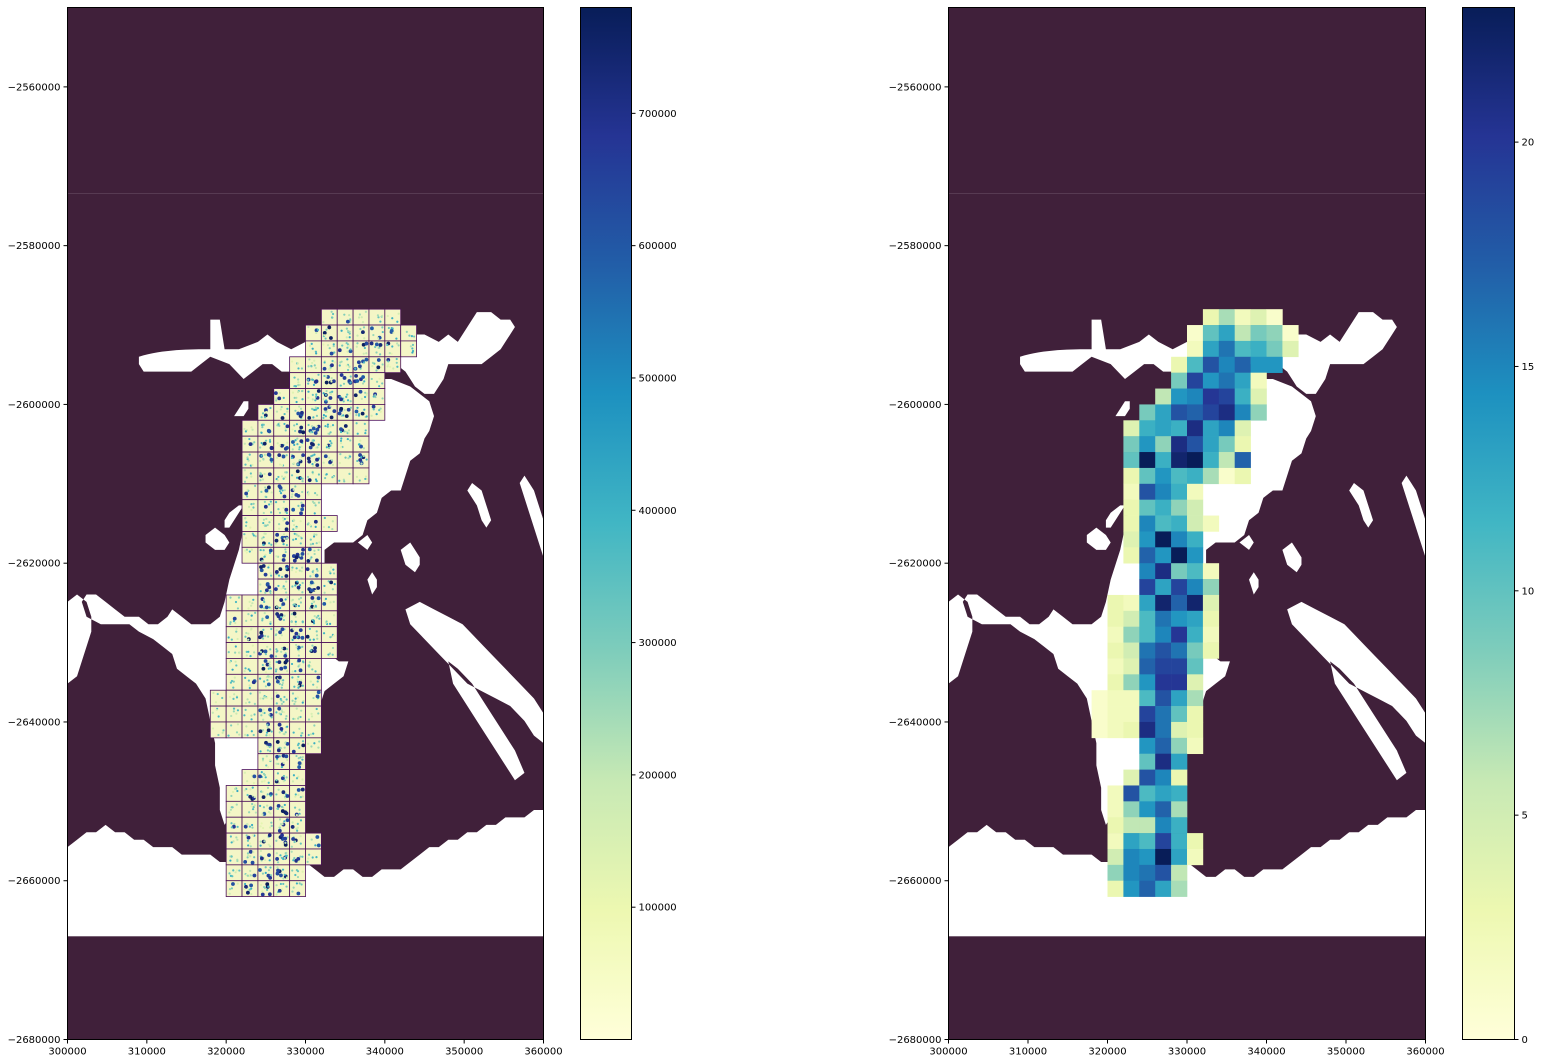  I want to click on x-tick-label: 330000, so click(305, 1052).